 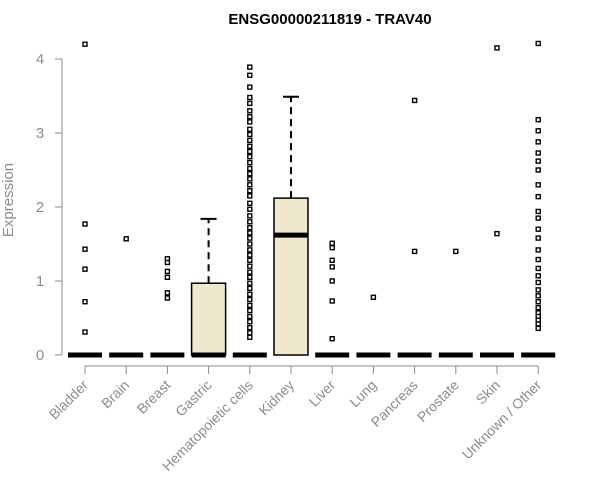 I want to click on x-tick-label: Skin, so click(x=488, y=392).